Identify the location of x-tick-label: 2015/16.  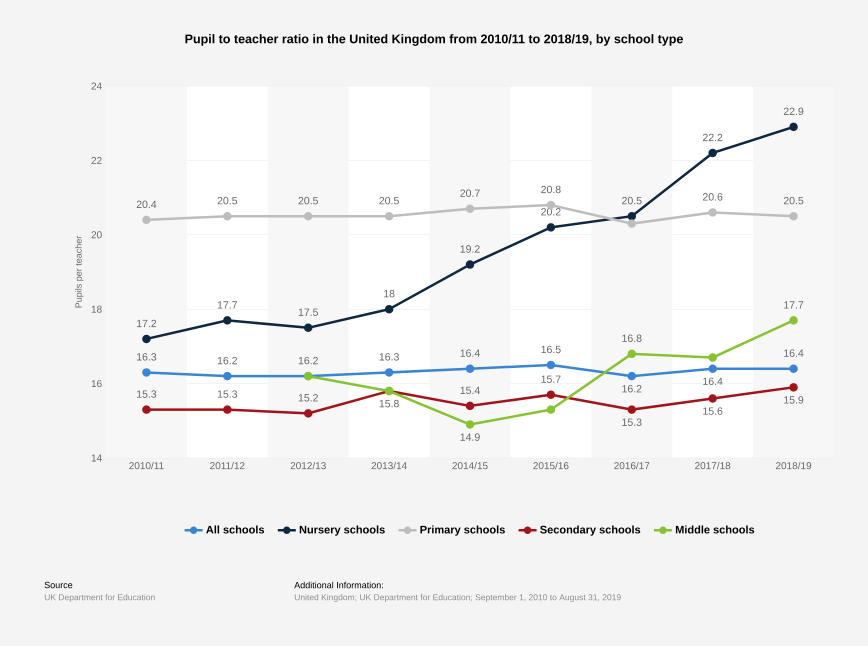
(551, 466).